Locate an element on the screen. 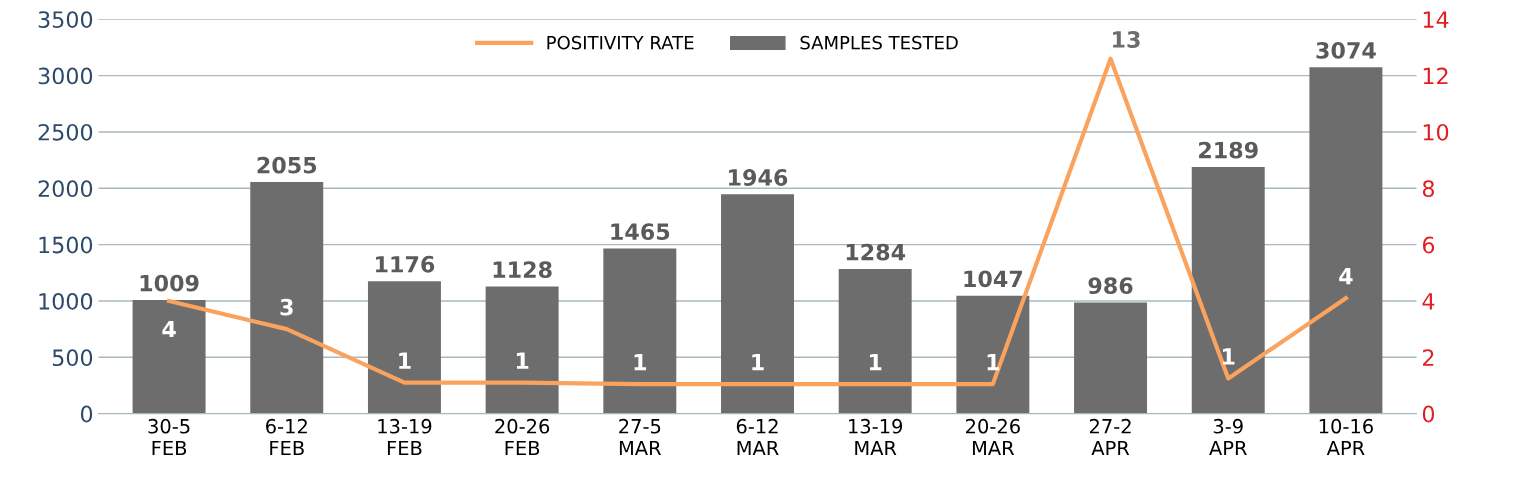  data-label: 13 is located at coordinates (1126, 39).